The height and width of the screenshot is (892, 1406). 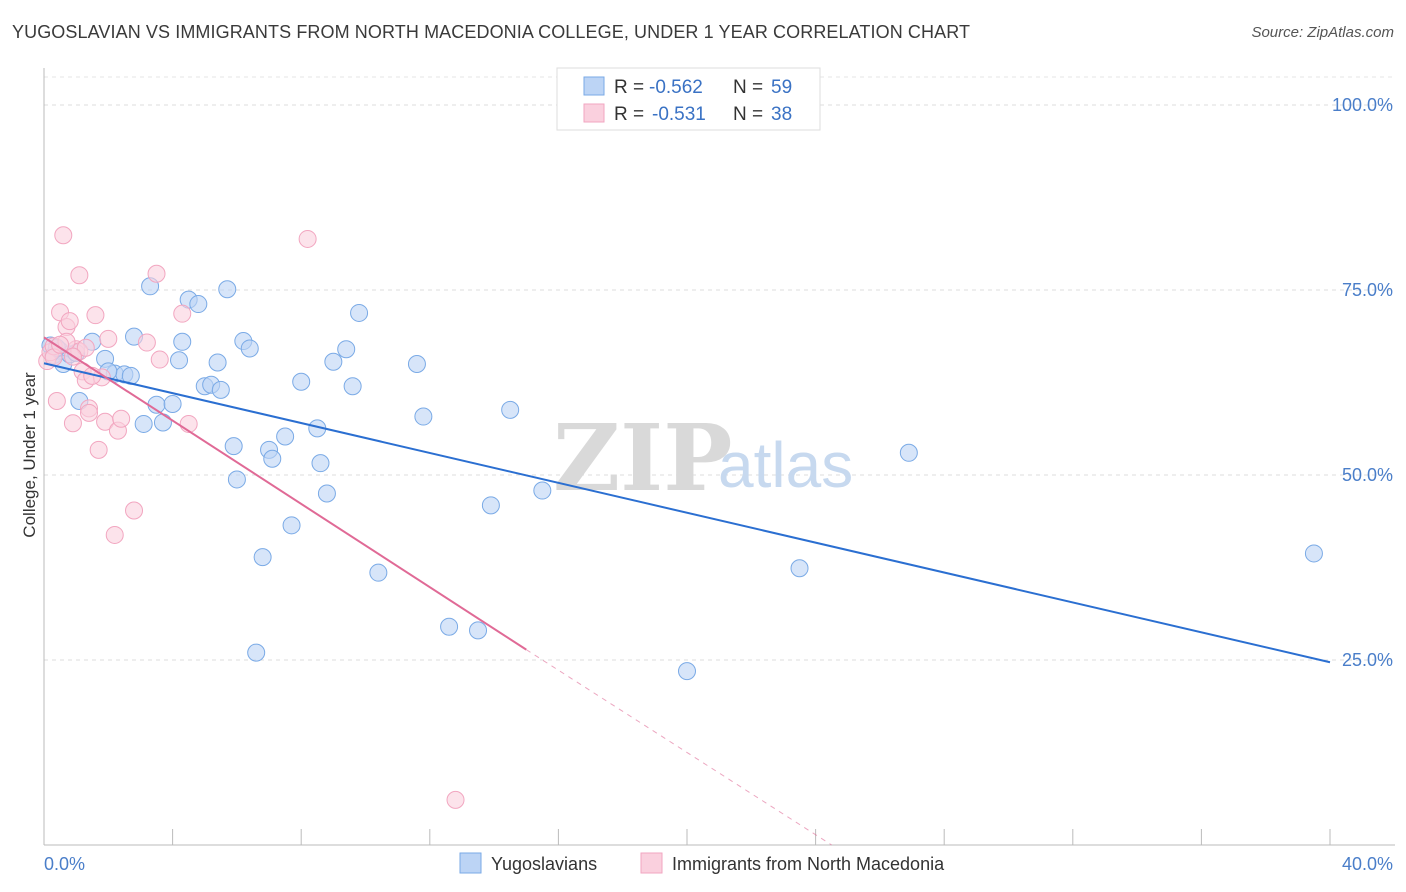 I want to click on y-axis-label: College, Under 1 year, so click(x=29, y=455).